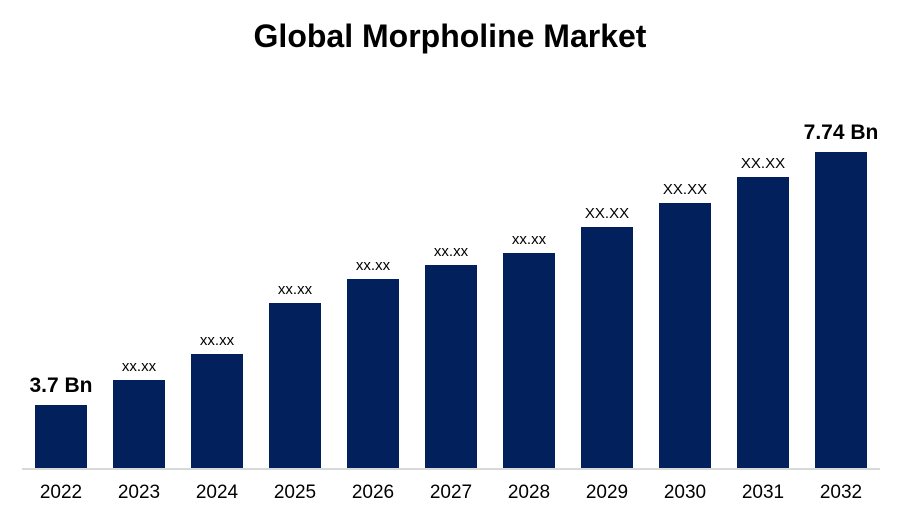  What do you see at coordinates (529, 492) in the screenshot?
I see `x-tick-label-2028: 2028` at bounding box center [529, 492].